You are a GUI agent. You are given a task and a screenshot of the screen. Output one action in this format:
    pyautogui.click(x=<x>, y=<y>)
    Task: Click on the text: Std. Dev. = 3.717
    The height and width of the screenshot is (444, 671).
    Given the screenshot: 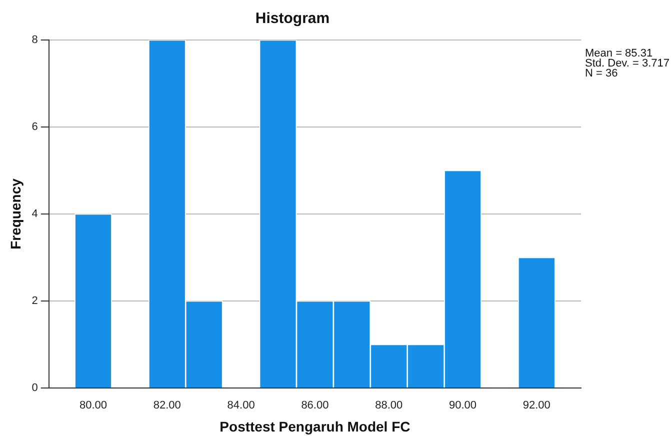 What is the action you would take?
    pyautogui.click(x=627, y=64)
    